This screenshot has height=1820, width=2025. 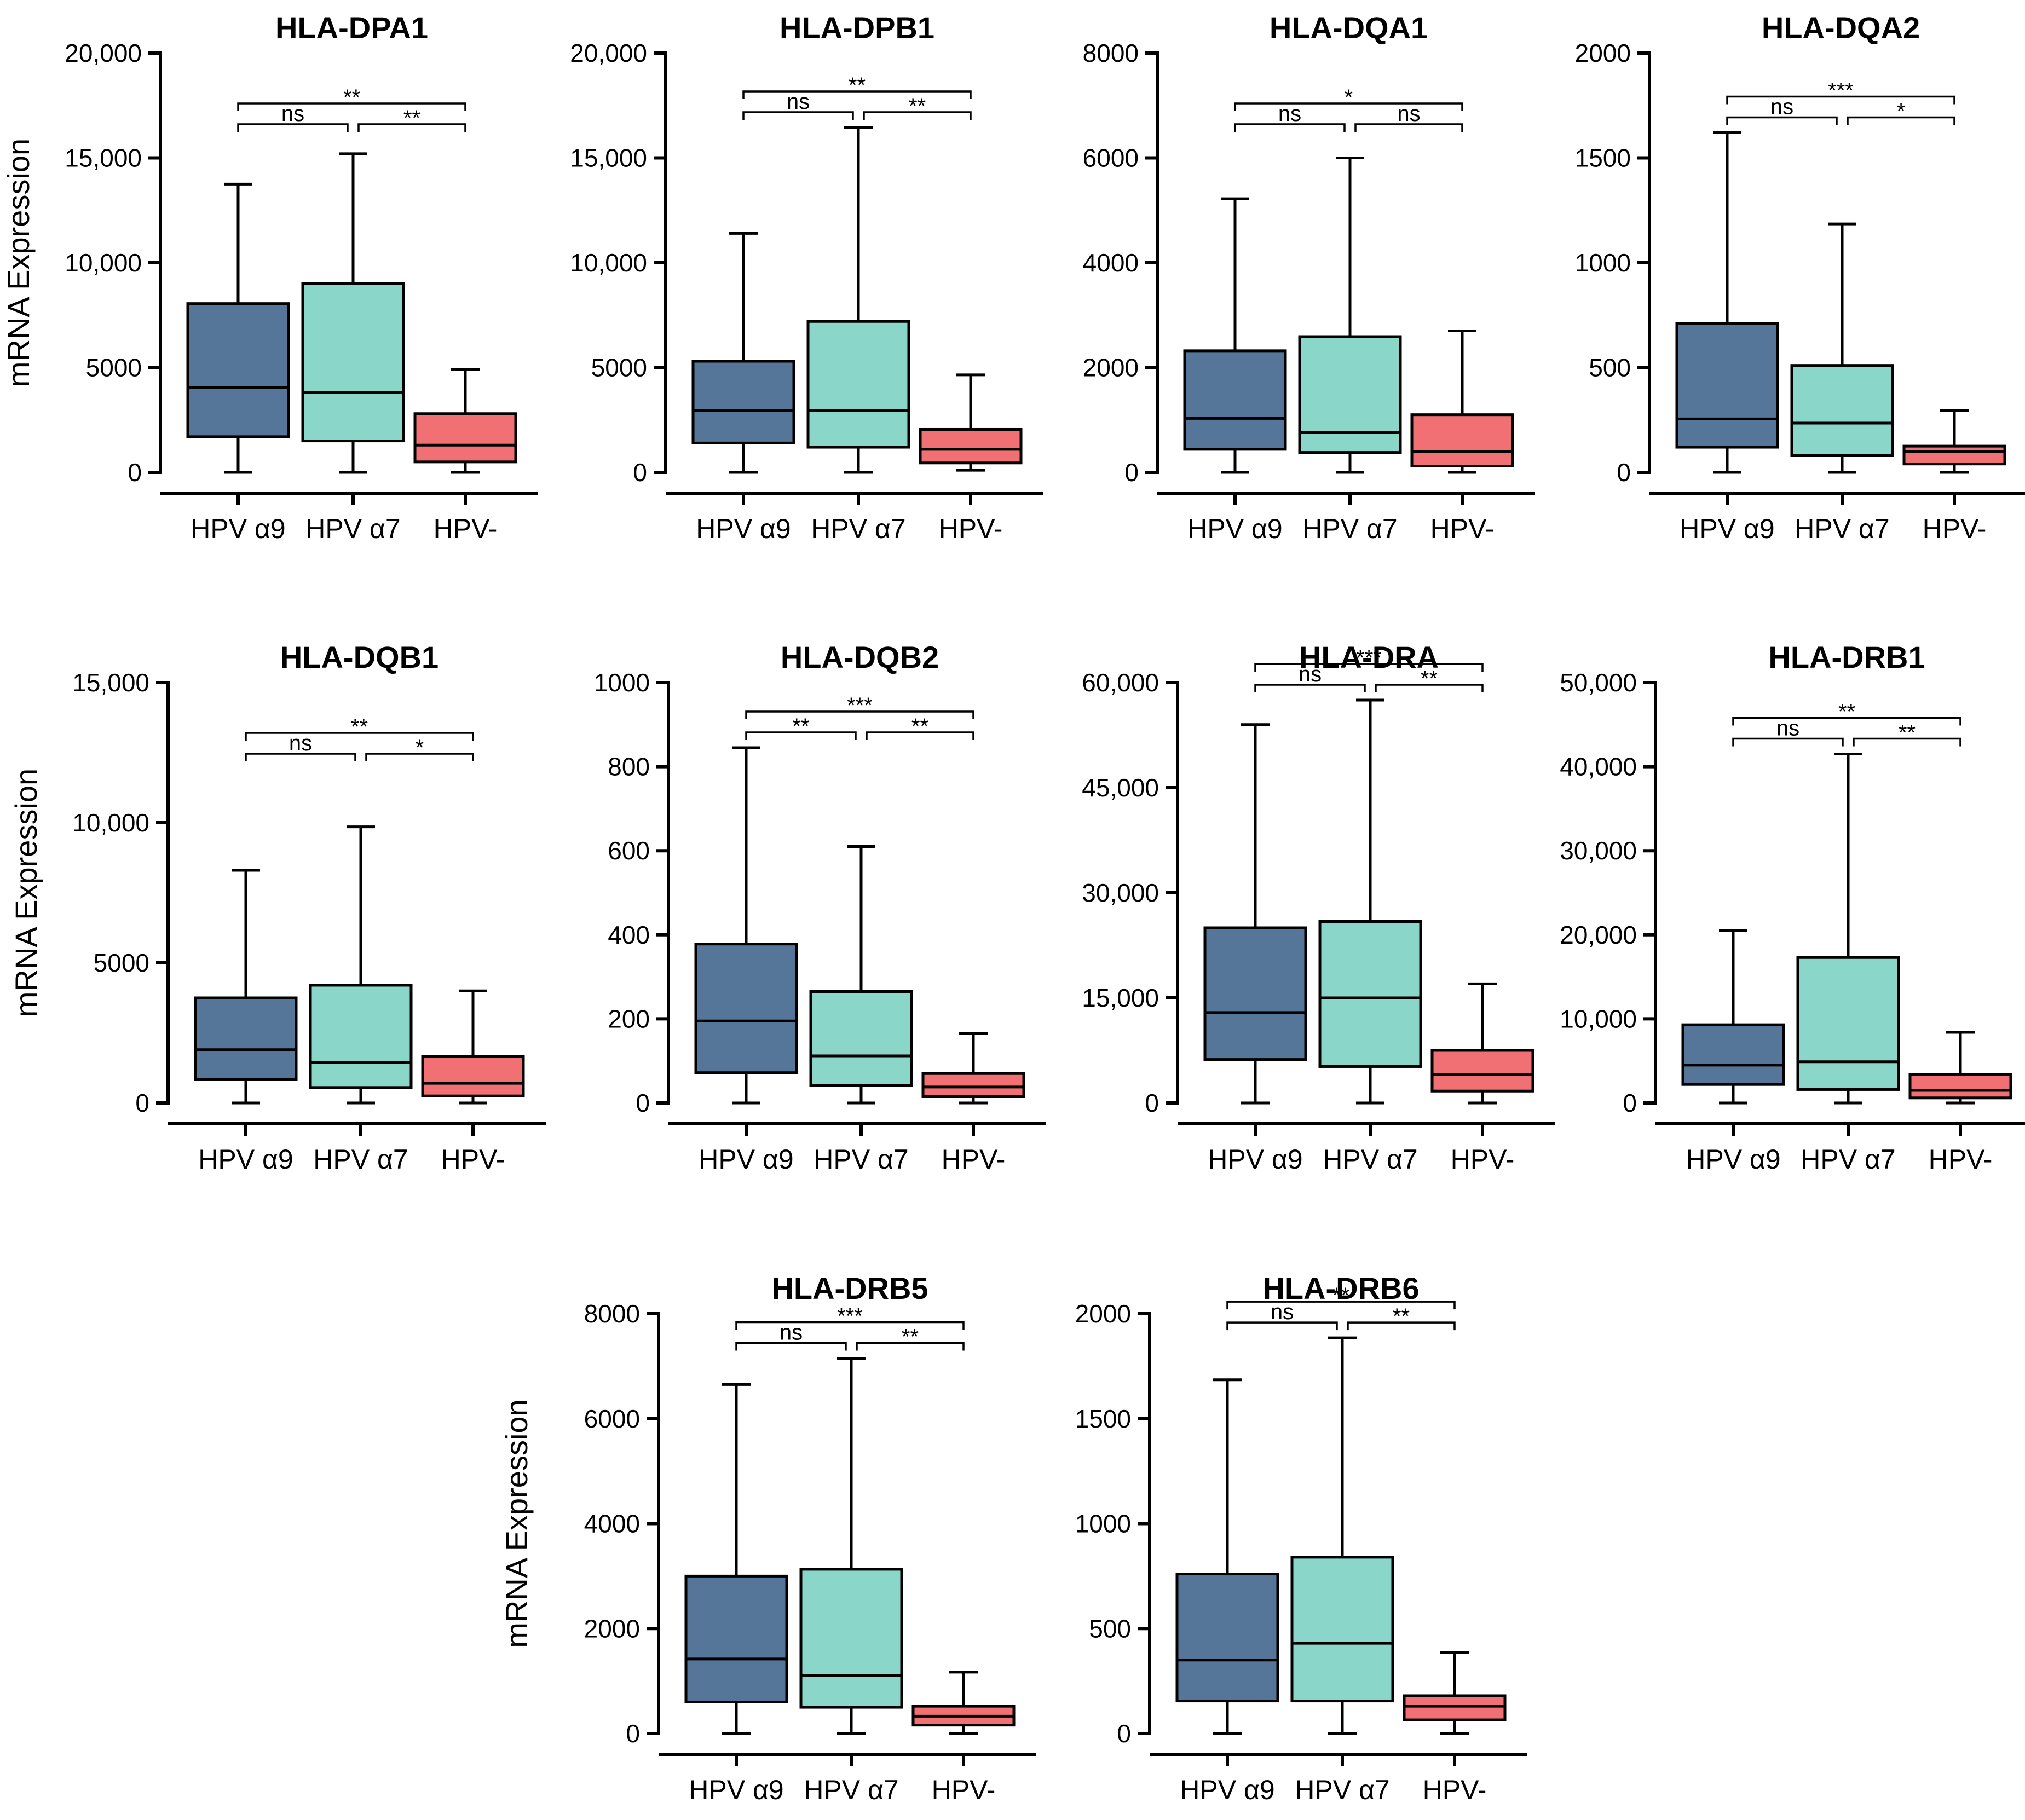 What do you see at coordinates (1369, 657) in the screenshot?
I see `chart-title: HLA-DRA` at bounding box center [1369, 657].